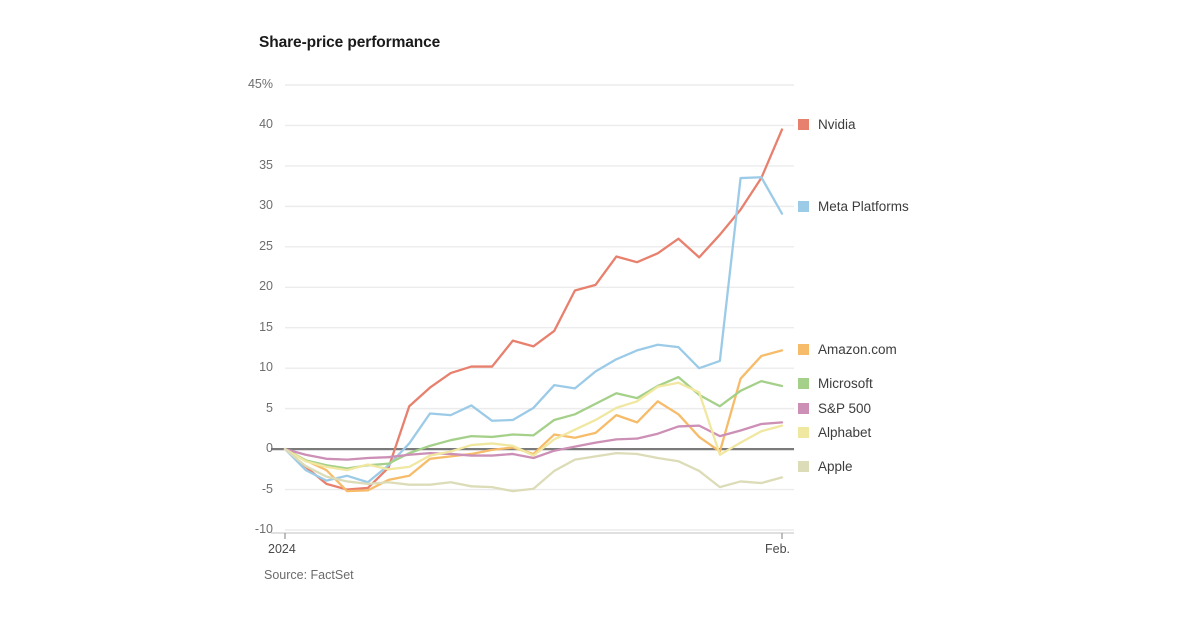 The image size is (1200, 628). I want to click on series-line-apple, so click(533, 470).